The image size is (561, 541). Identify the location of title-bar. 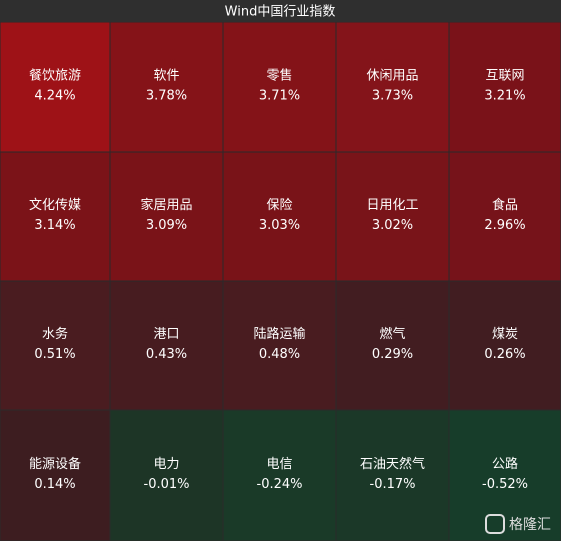
(280, 11).